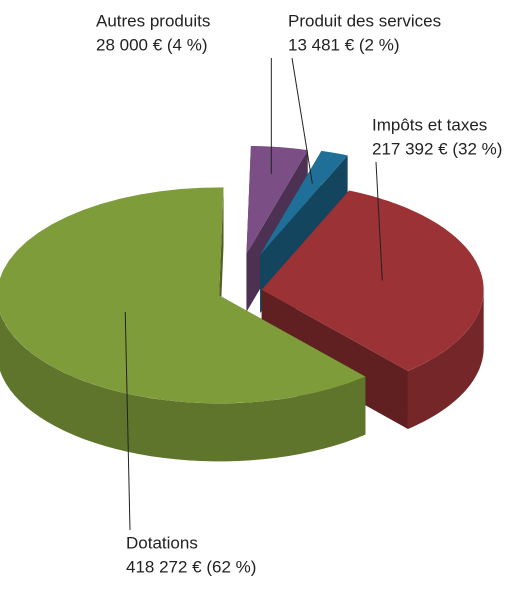 The width and height of the screenshot is (532, 601). I want to click on slice-side, so click(445, 359).